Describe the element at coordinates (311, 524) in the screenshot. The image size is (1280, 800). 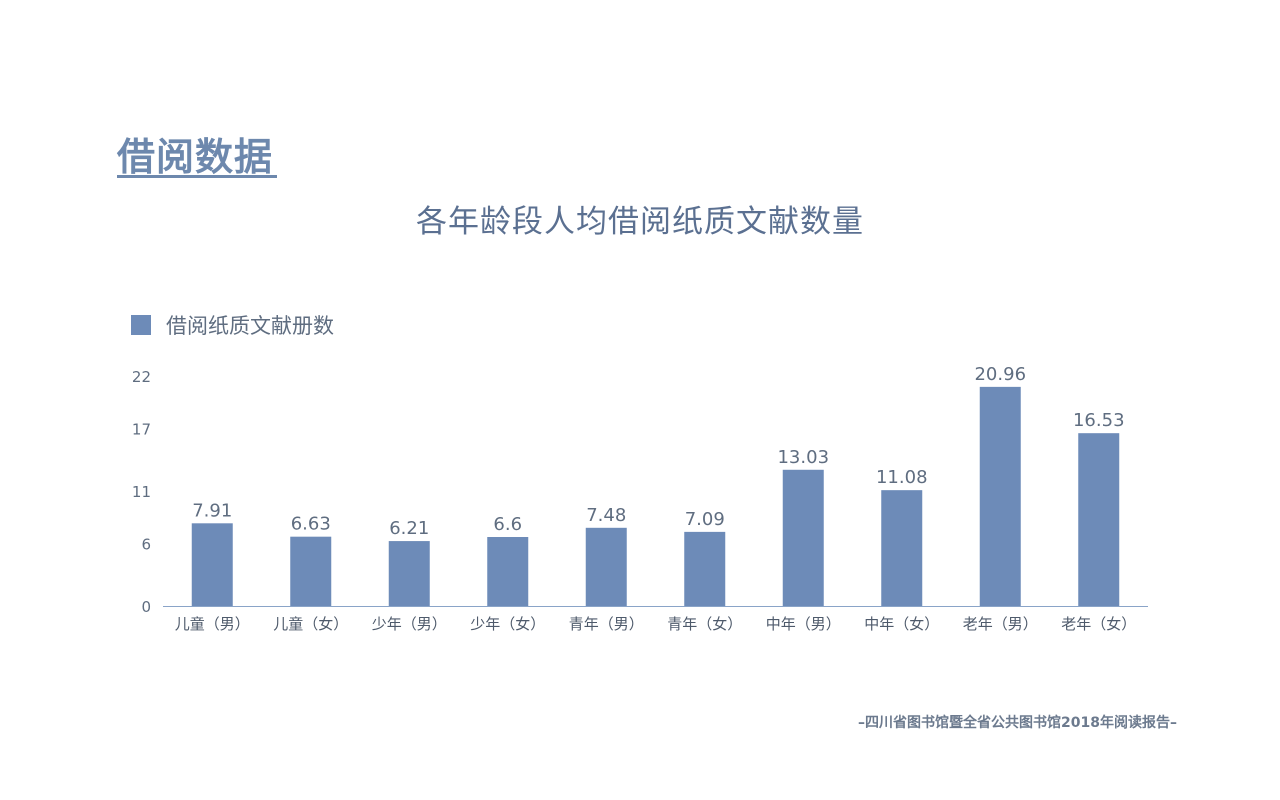
I see `data-label: 6.63` at that location.